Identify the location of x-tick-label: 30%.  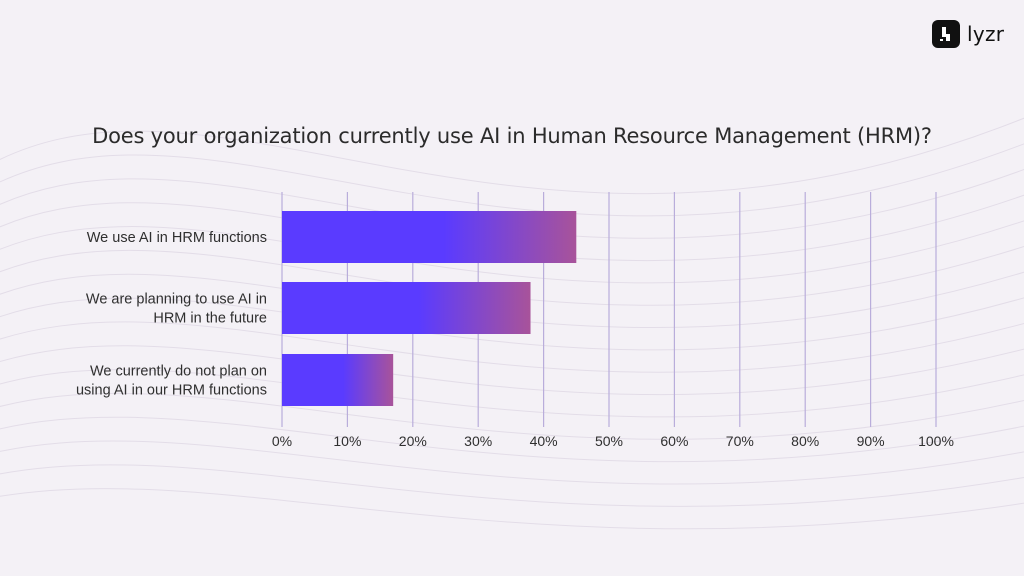
(478, 441).